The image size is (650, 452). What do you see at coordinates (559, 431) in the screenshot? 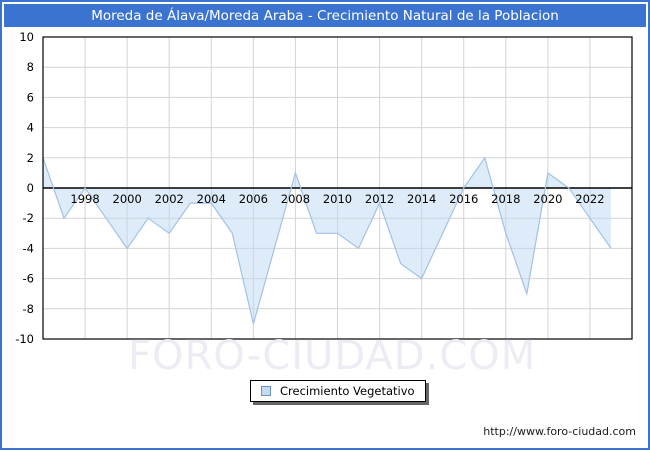
I see `footer-url: http://www.foro-ciudad.com` at bounding box center [559, 431].